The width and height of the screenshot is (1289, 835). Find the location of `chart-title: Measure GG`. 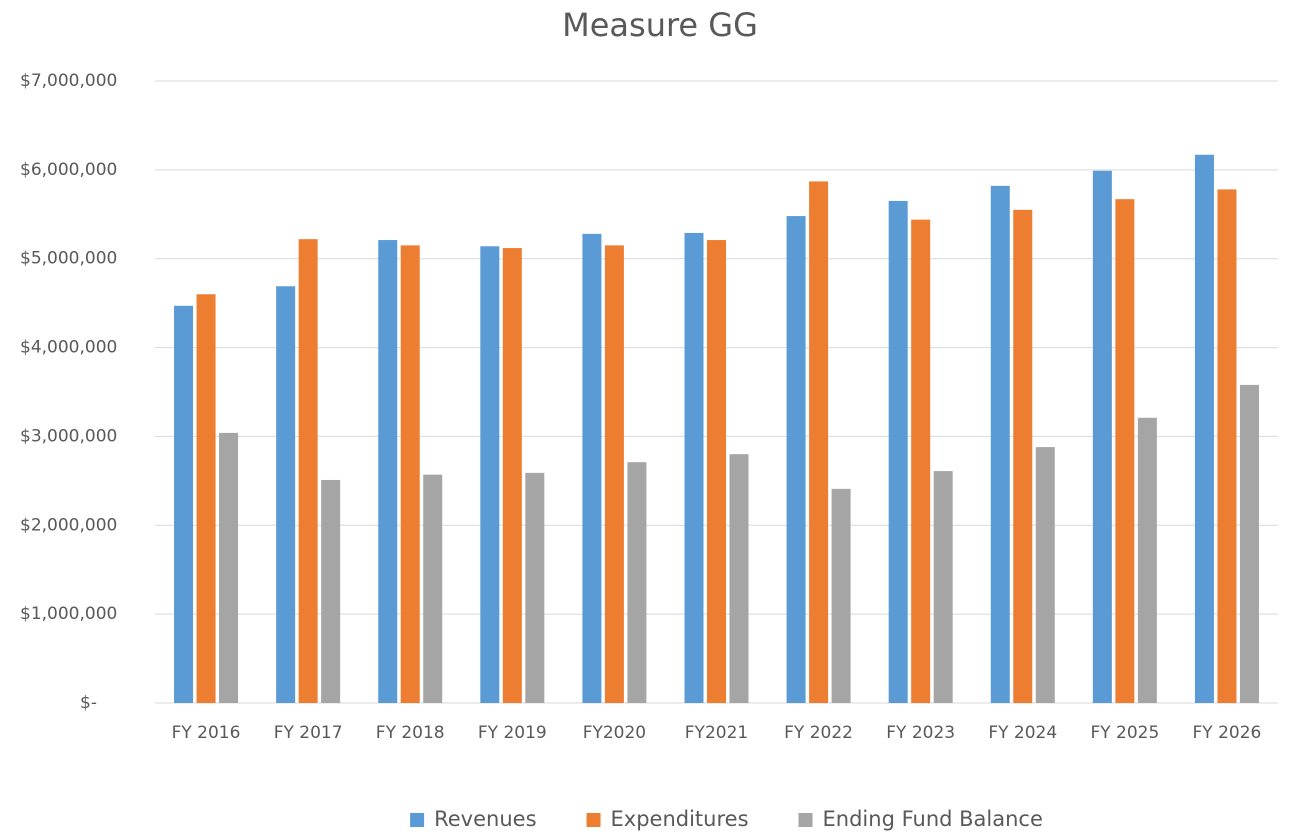

chart-title: Measure GG is located at coordinates (660, 25).